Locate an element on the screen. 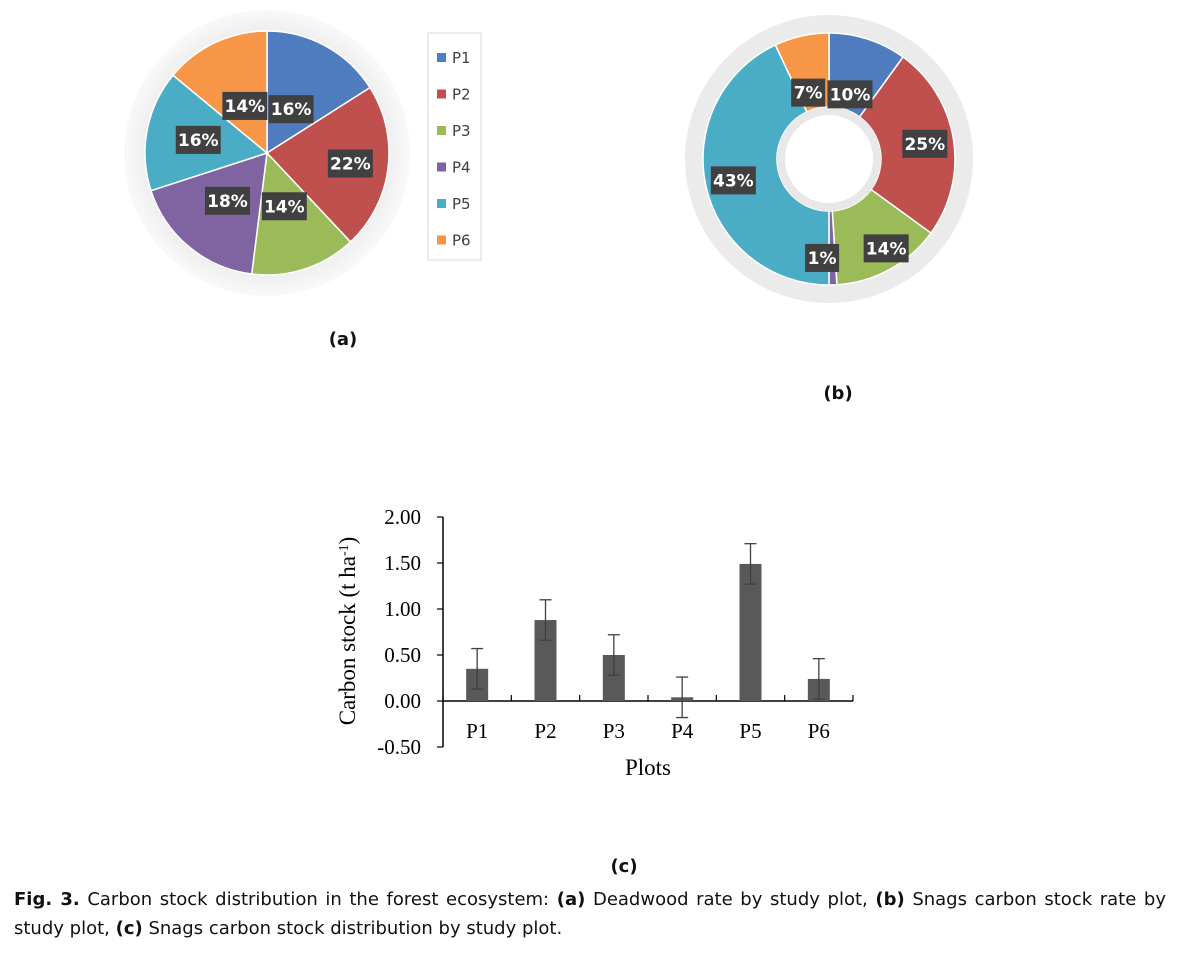  data-label-p6: 7% is located at coordinates (808, 92).